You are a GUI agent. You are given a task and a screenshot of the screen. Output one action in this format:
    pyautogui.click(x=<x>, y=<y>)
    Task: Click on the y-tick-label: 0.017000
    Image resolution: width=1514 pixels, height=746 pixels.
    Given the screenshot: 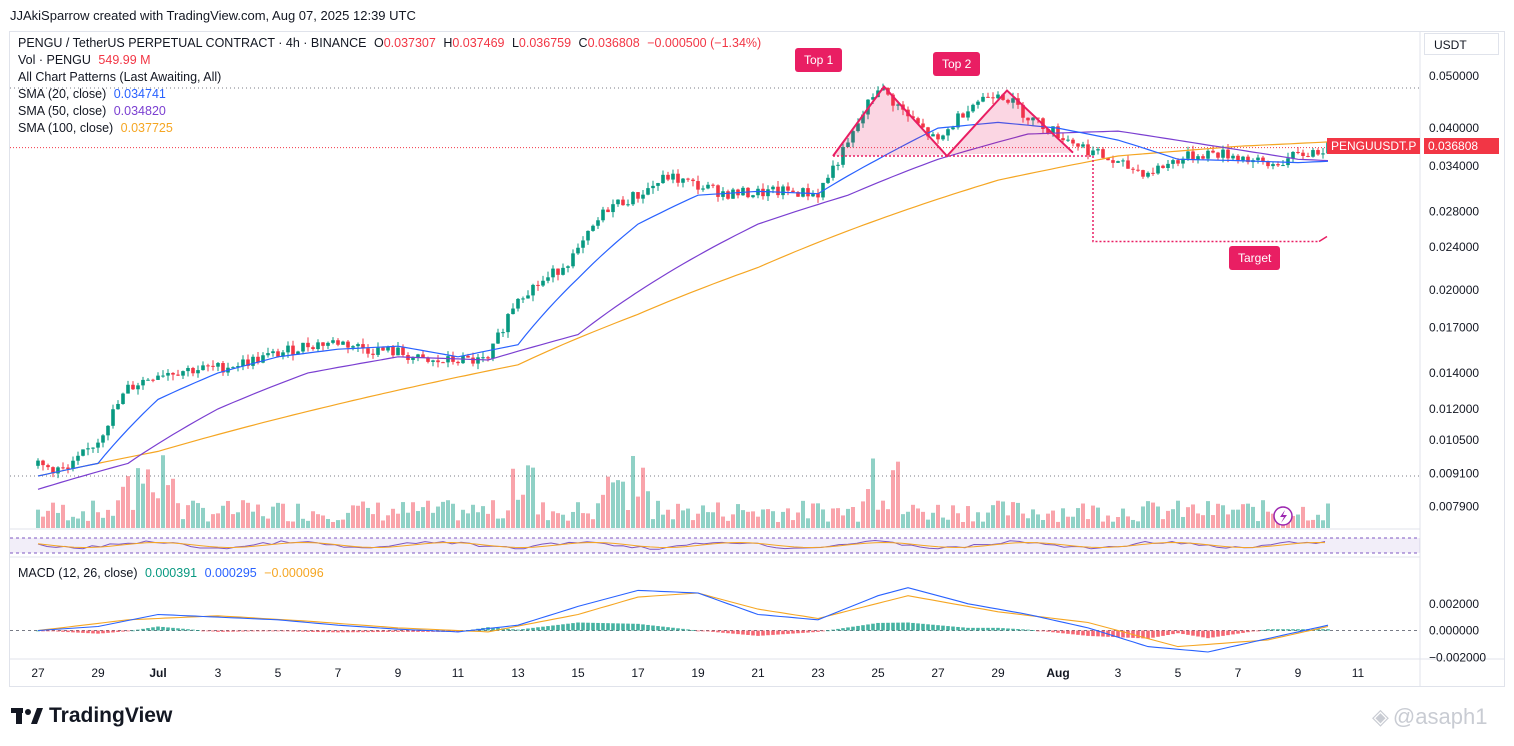 What is the action you would take?
    pyautogui.click(x=1454, y=328)
    